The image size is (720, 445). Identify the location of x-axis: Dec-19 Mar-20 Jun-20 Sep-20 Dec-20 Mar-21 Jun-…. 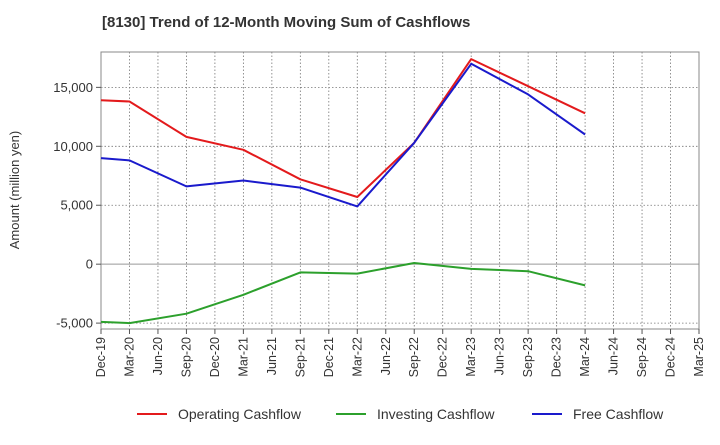
(400, 353).